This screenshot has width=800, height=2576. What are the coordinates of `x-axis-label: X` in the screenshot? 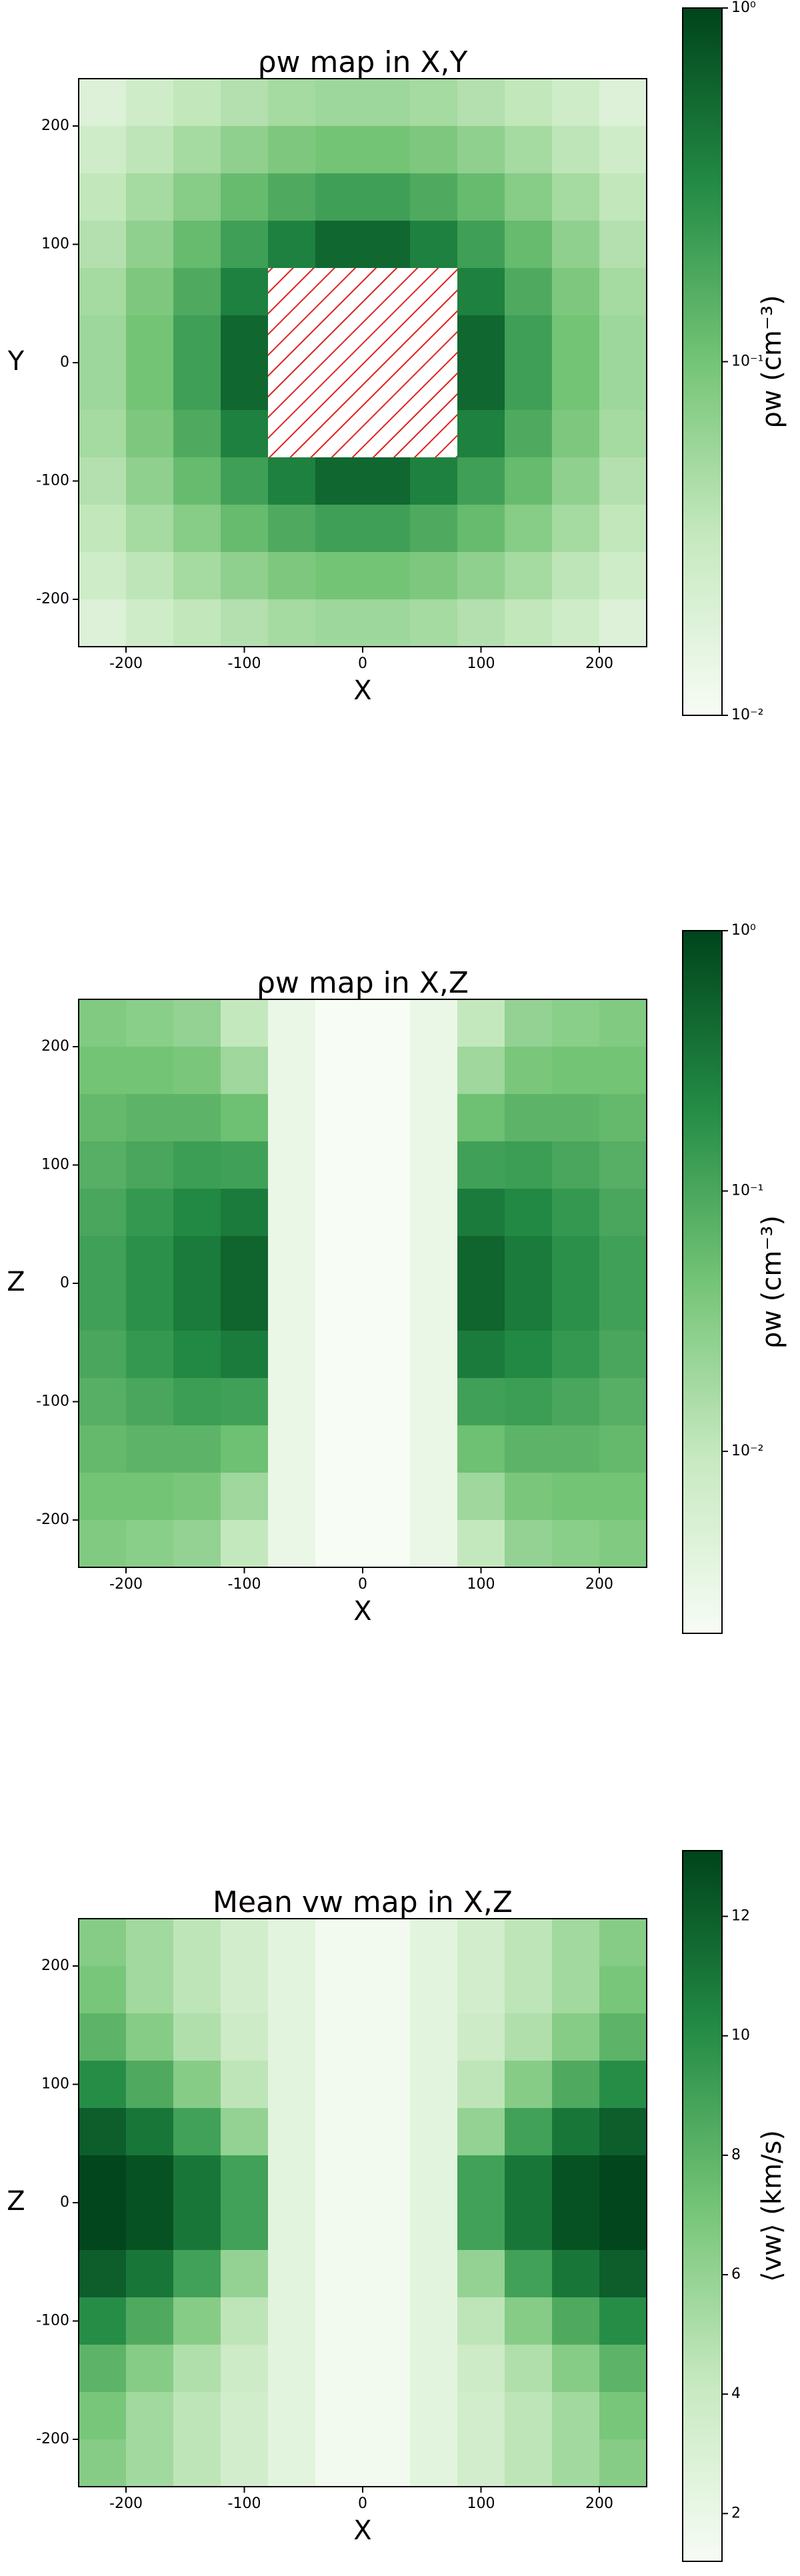 It's located at (362, 690).